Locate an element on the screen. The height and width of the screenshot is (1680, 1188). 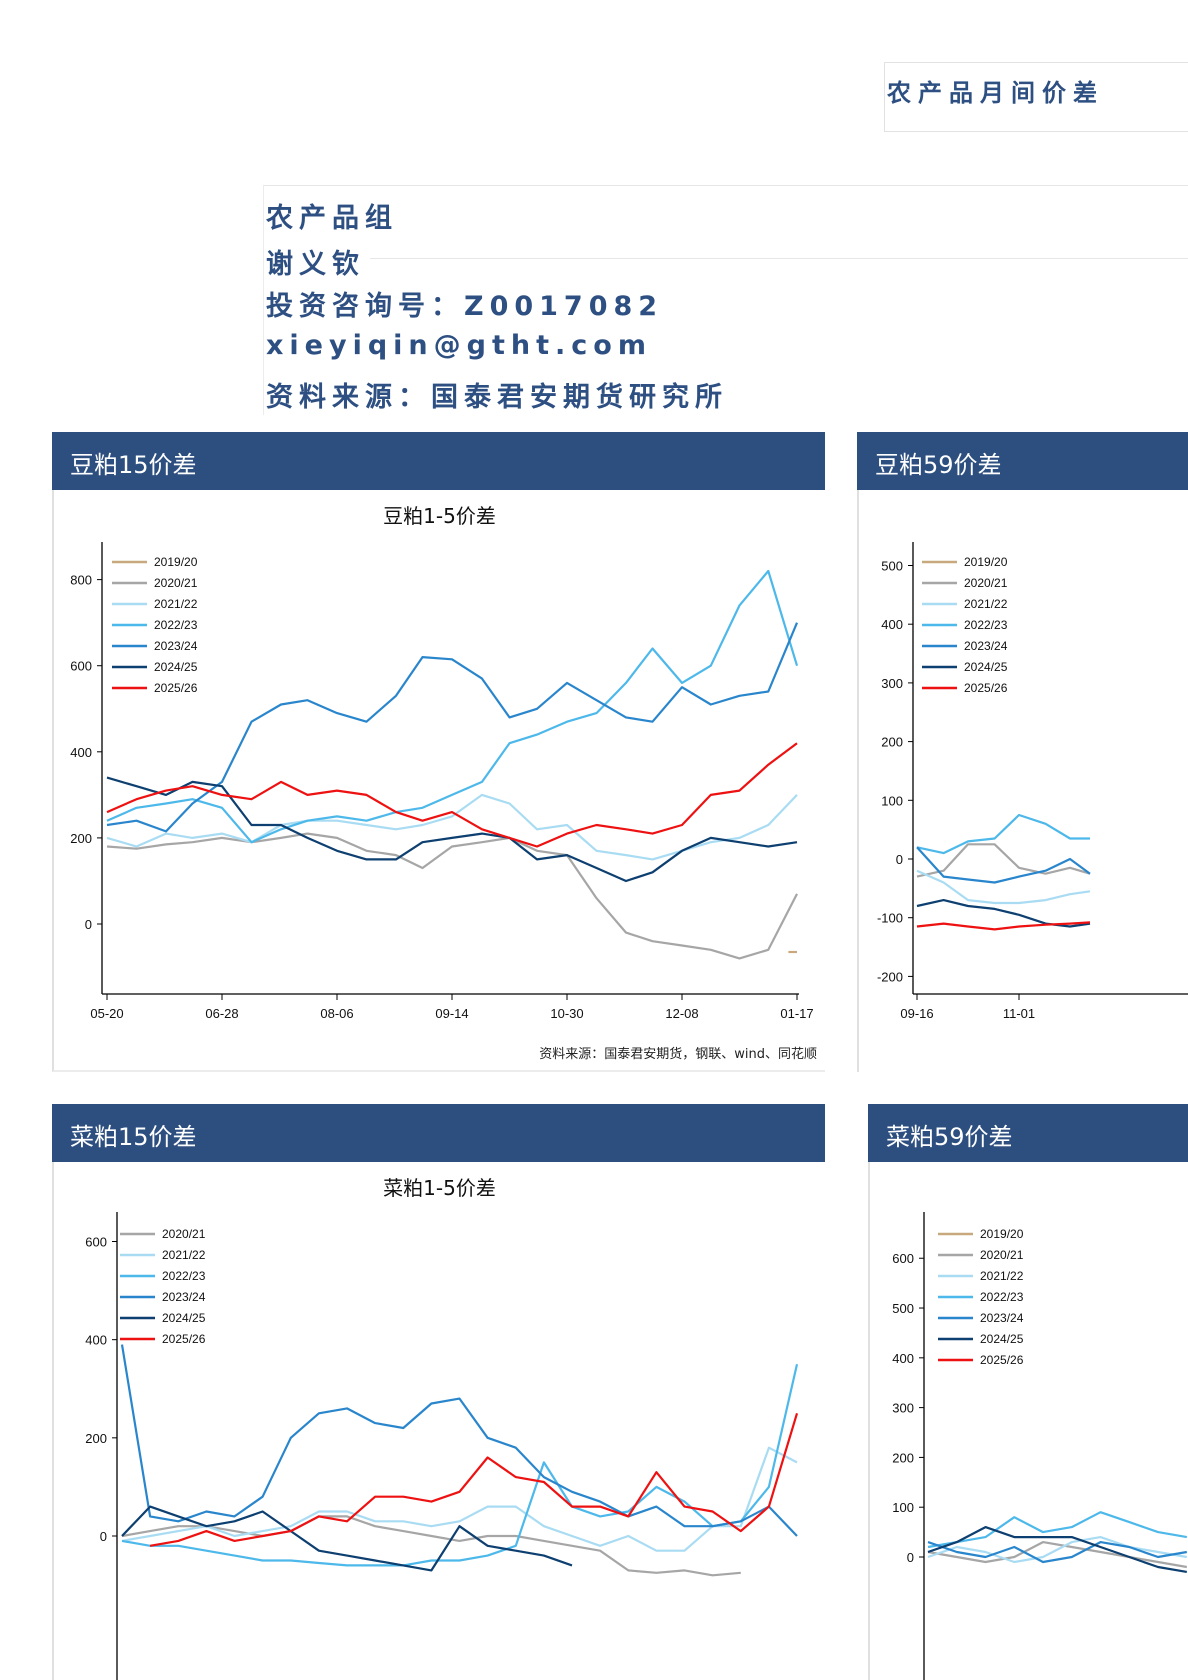
source-note: 资料来源：国泰君安期货，钢联、wind、同花顺 is located at coordinates (678, 1054).